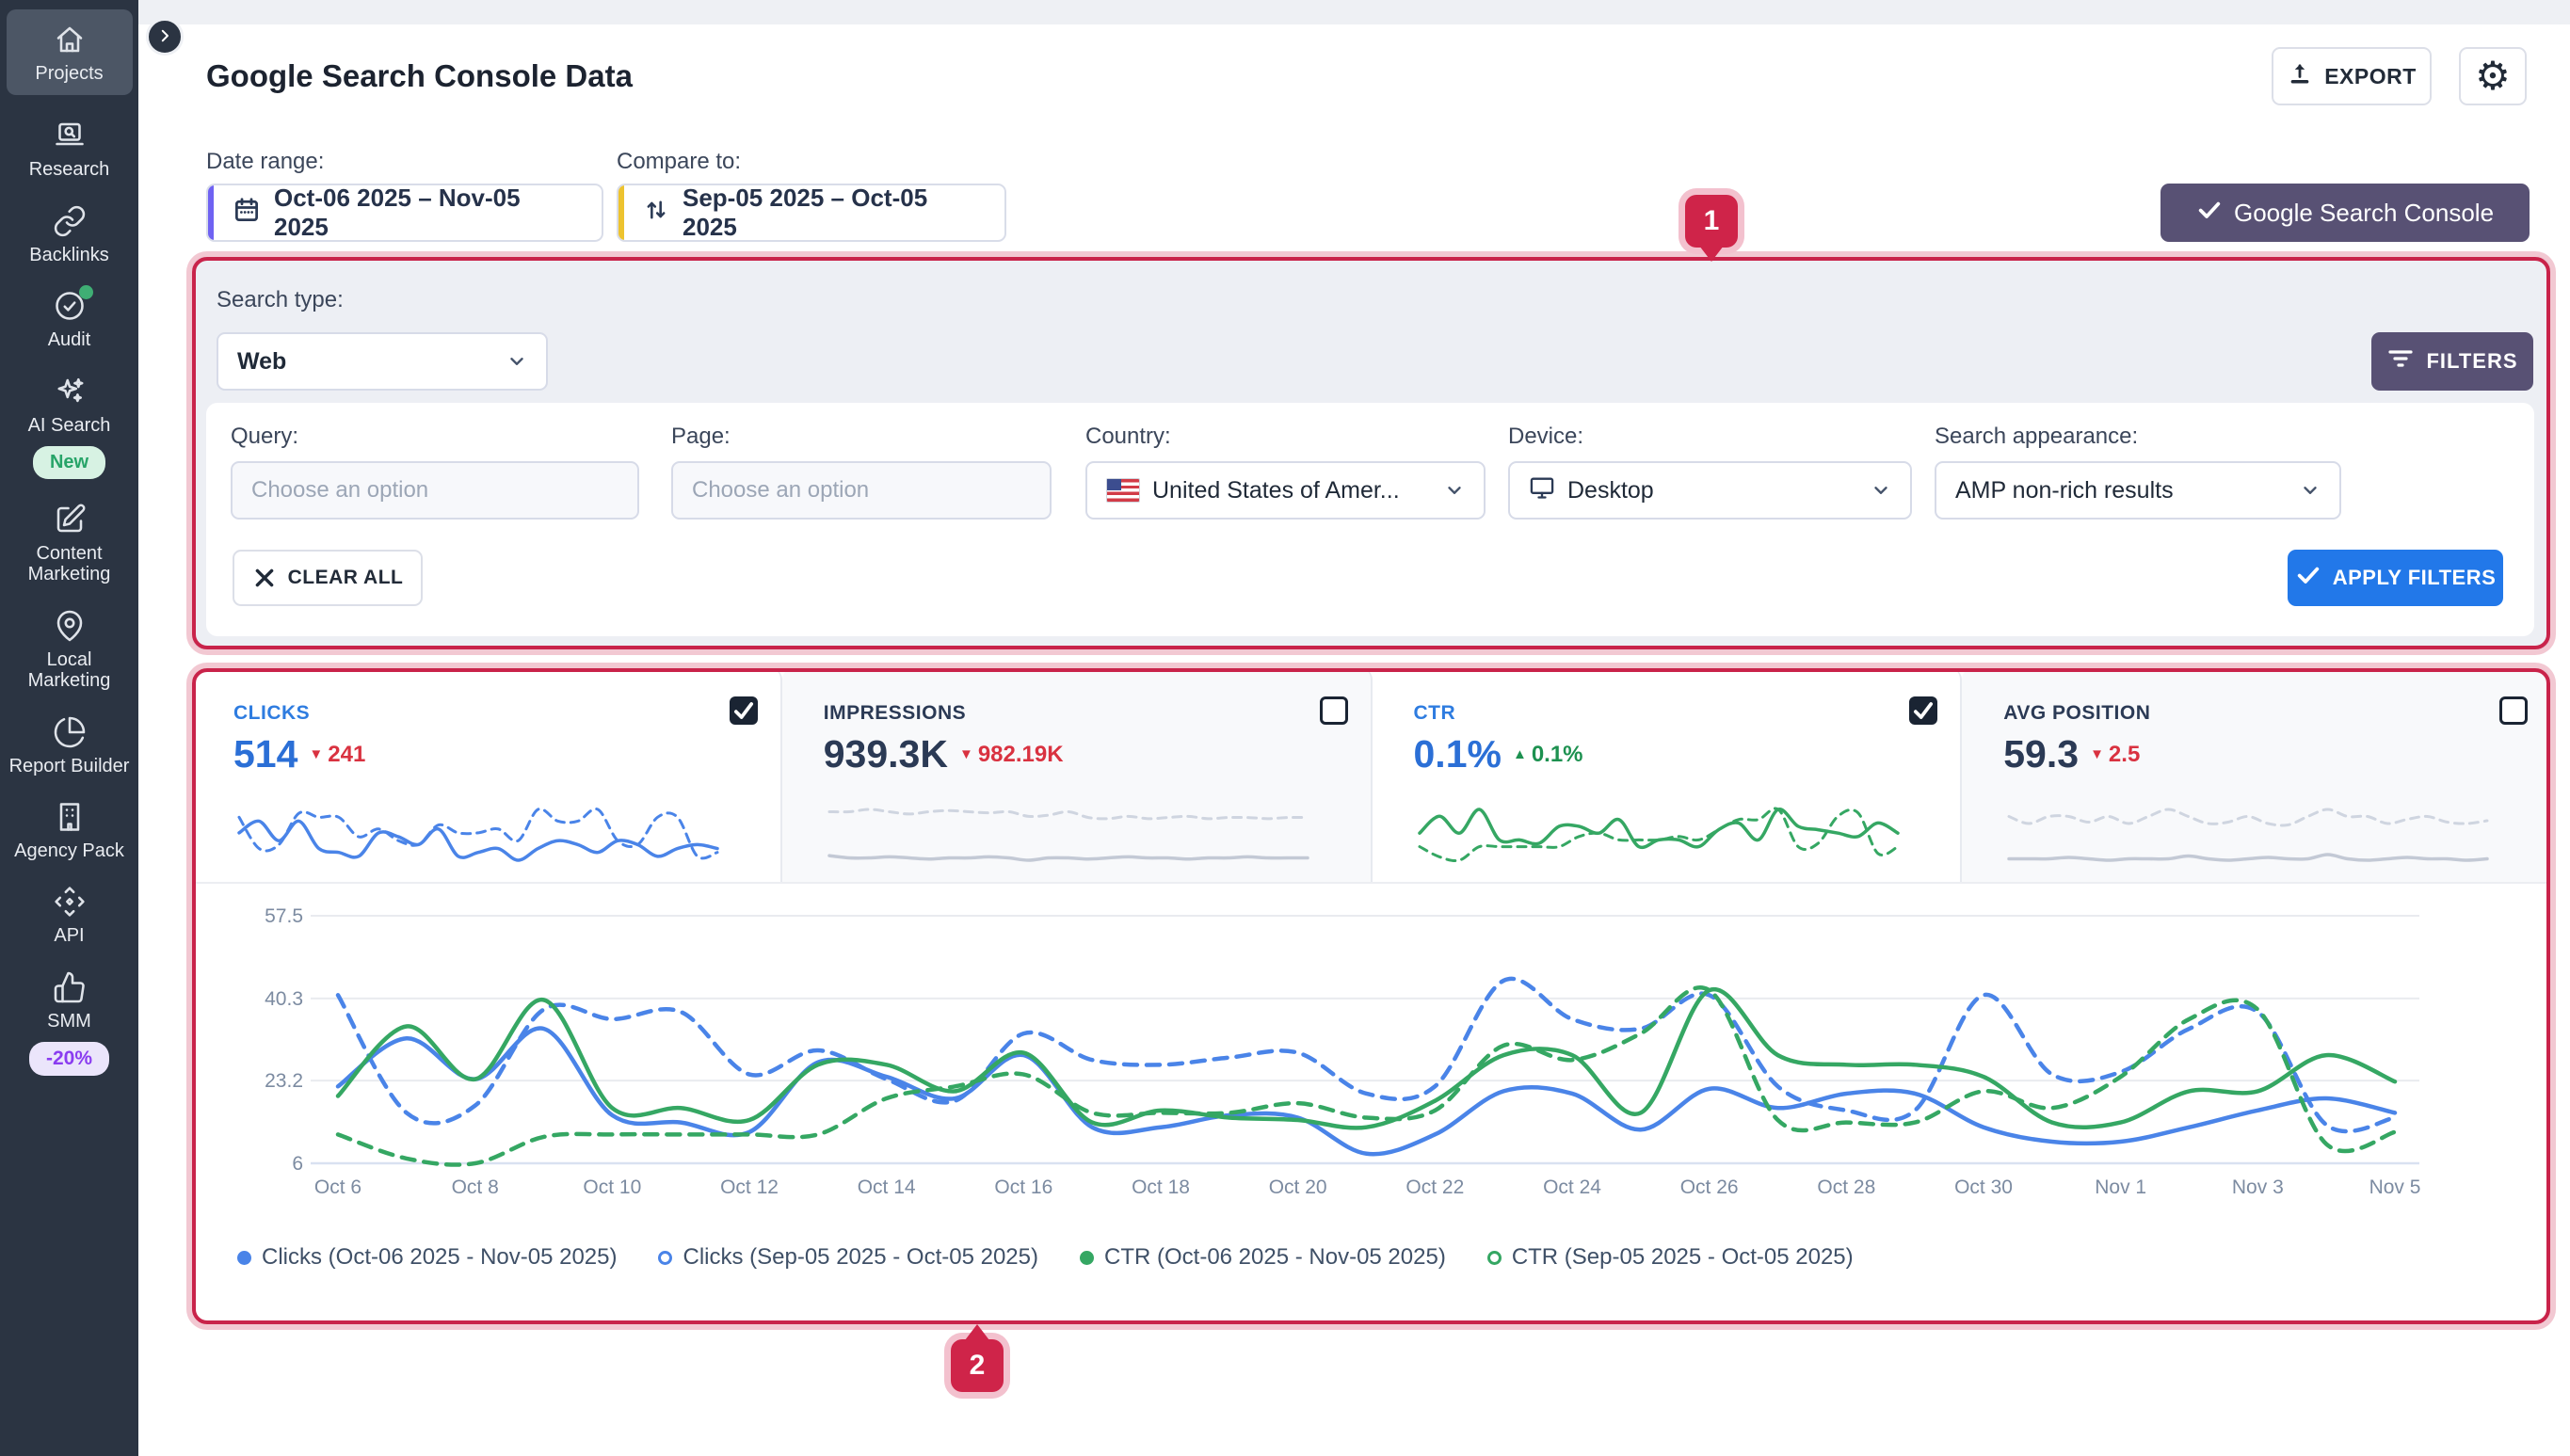 The height and width of the screenshot is (1456, 2570). What do you see at coordinates (345, 577) in the screenshot?
I see `clear-all-label: CLEAR ALL` at bounding box center [345, 577].